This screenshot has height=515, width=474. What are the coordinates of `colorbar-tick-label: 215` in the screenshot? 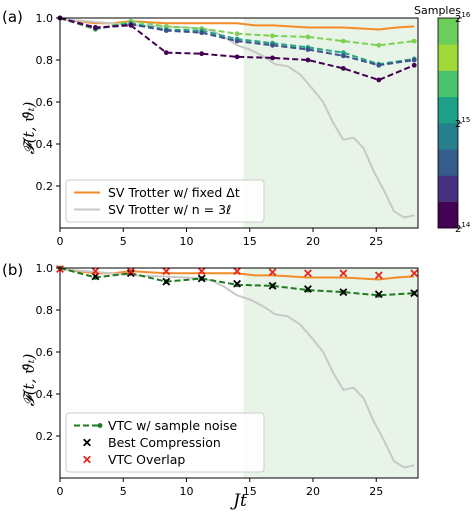 It's located at (462, 123).